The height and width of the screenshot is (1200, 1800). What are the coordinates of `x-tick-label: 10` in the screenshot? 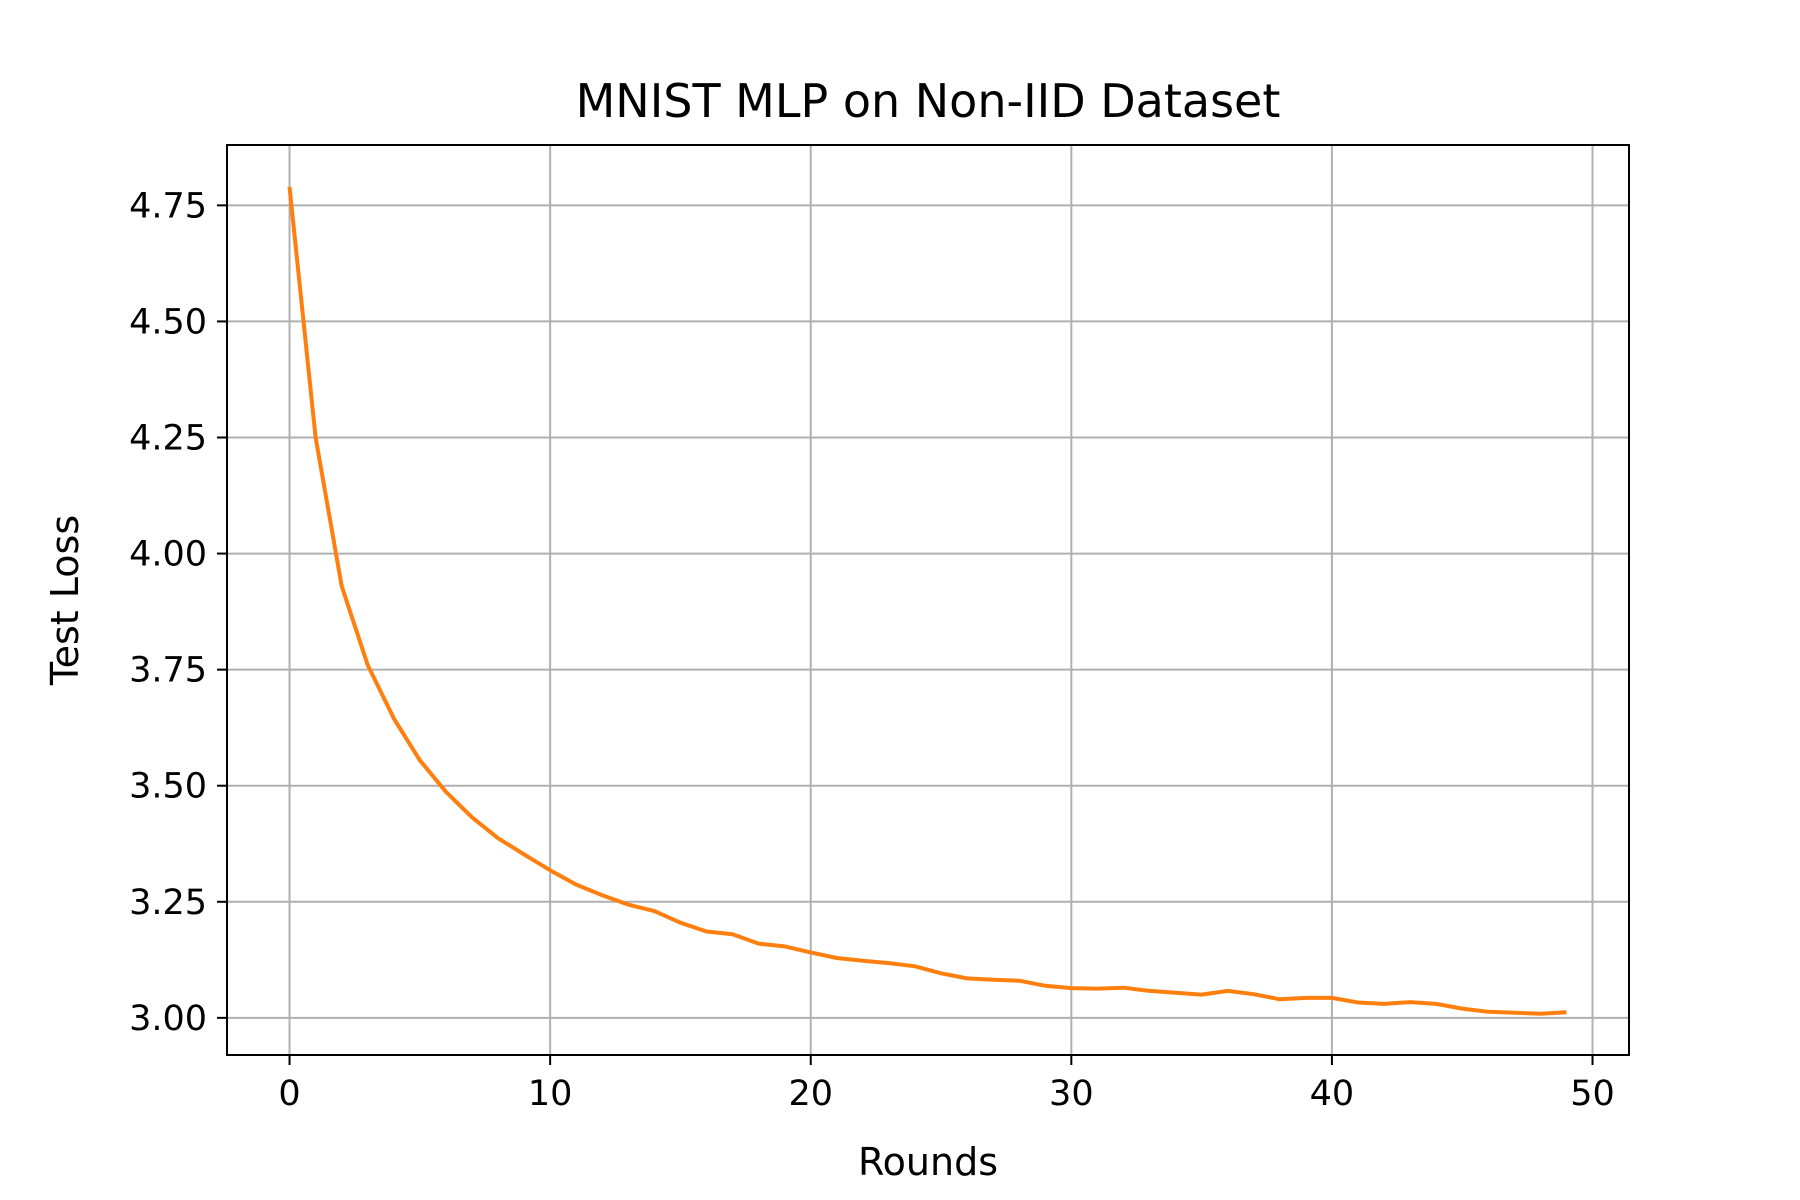 It's located at (550, 1094).